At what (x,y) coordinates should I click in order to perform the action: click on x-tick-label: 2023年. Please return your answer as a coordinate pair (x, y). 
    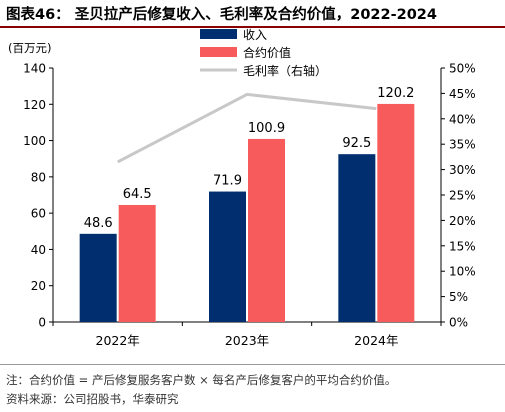
    Looking at the image, I should click on (247, 340).